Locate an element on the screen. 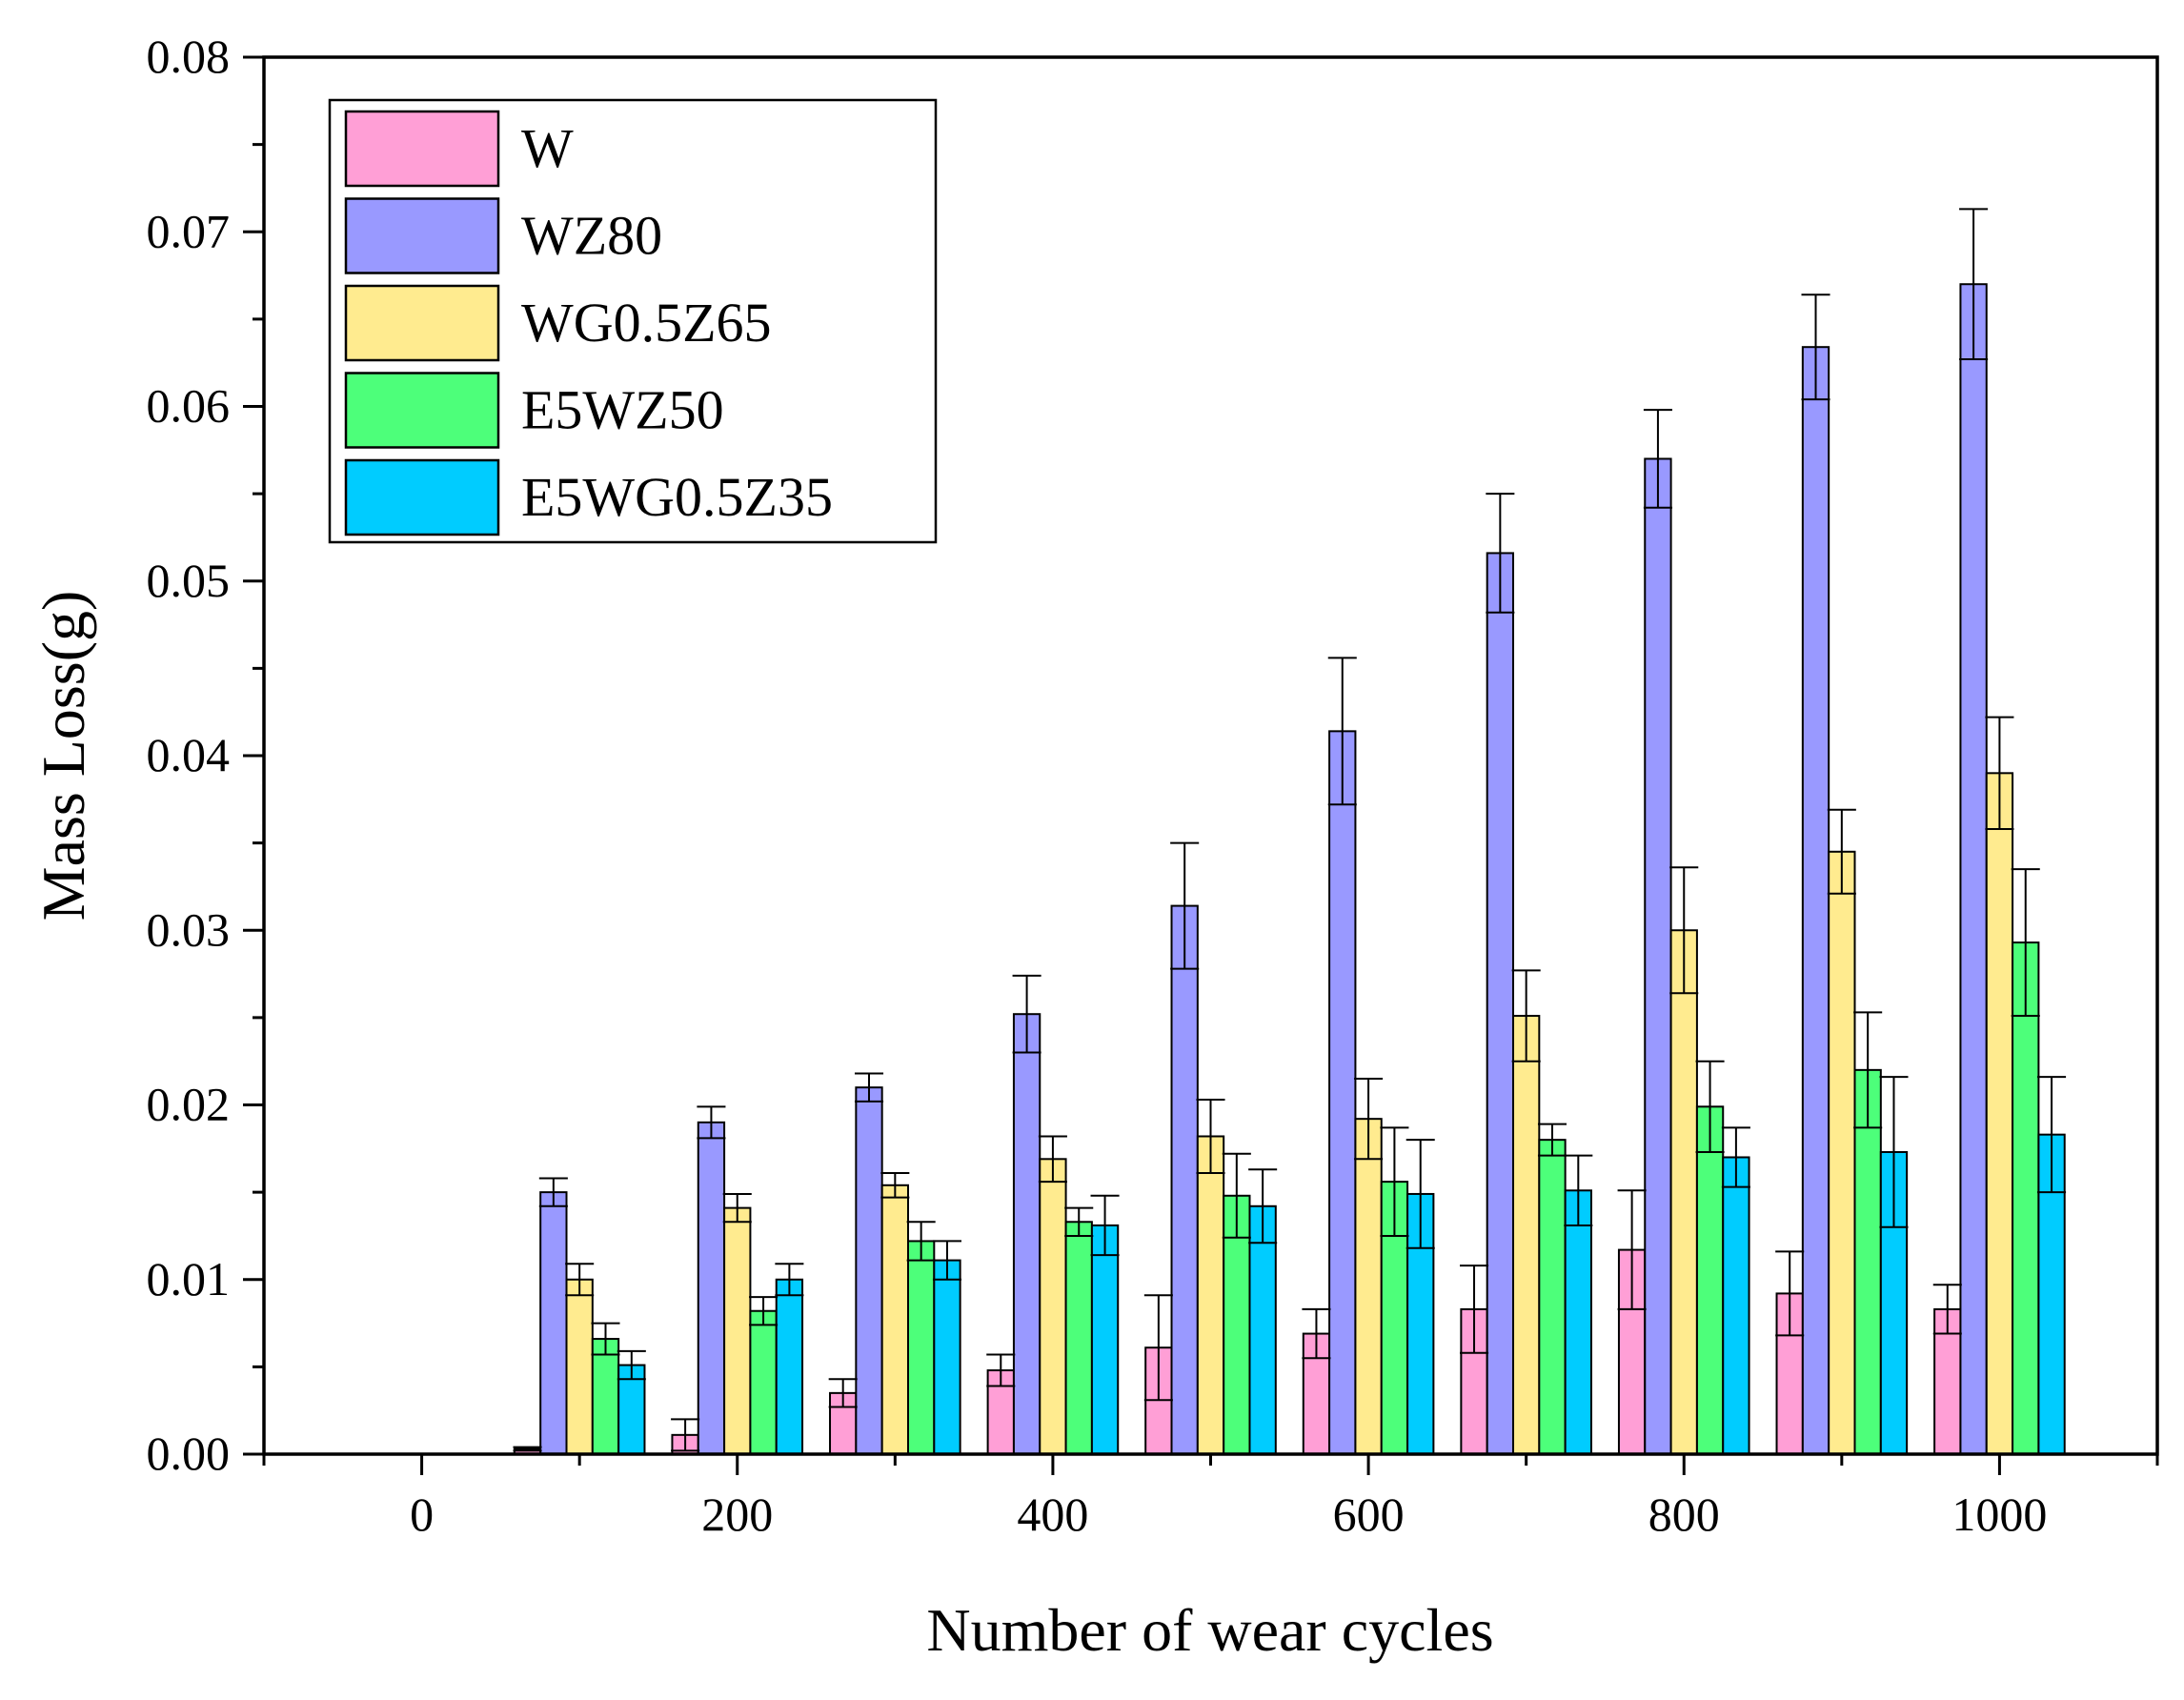  legend-label-w: W is located at coordinates (548, 148).